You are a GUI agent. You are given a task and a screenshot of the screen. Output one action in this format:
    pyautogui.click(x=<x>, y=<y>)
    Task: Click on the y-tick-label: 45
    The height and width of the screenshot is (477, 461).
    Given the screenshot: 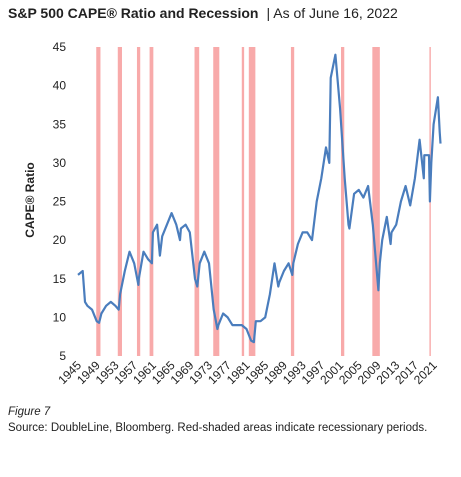 What is the action you would take?
    pyautogui.click(x=60, y=47)
    